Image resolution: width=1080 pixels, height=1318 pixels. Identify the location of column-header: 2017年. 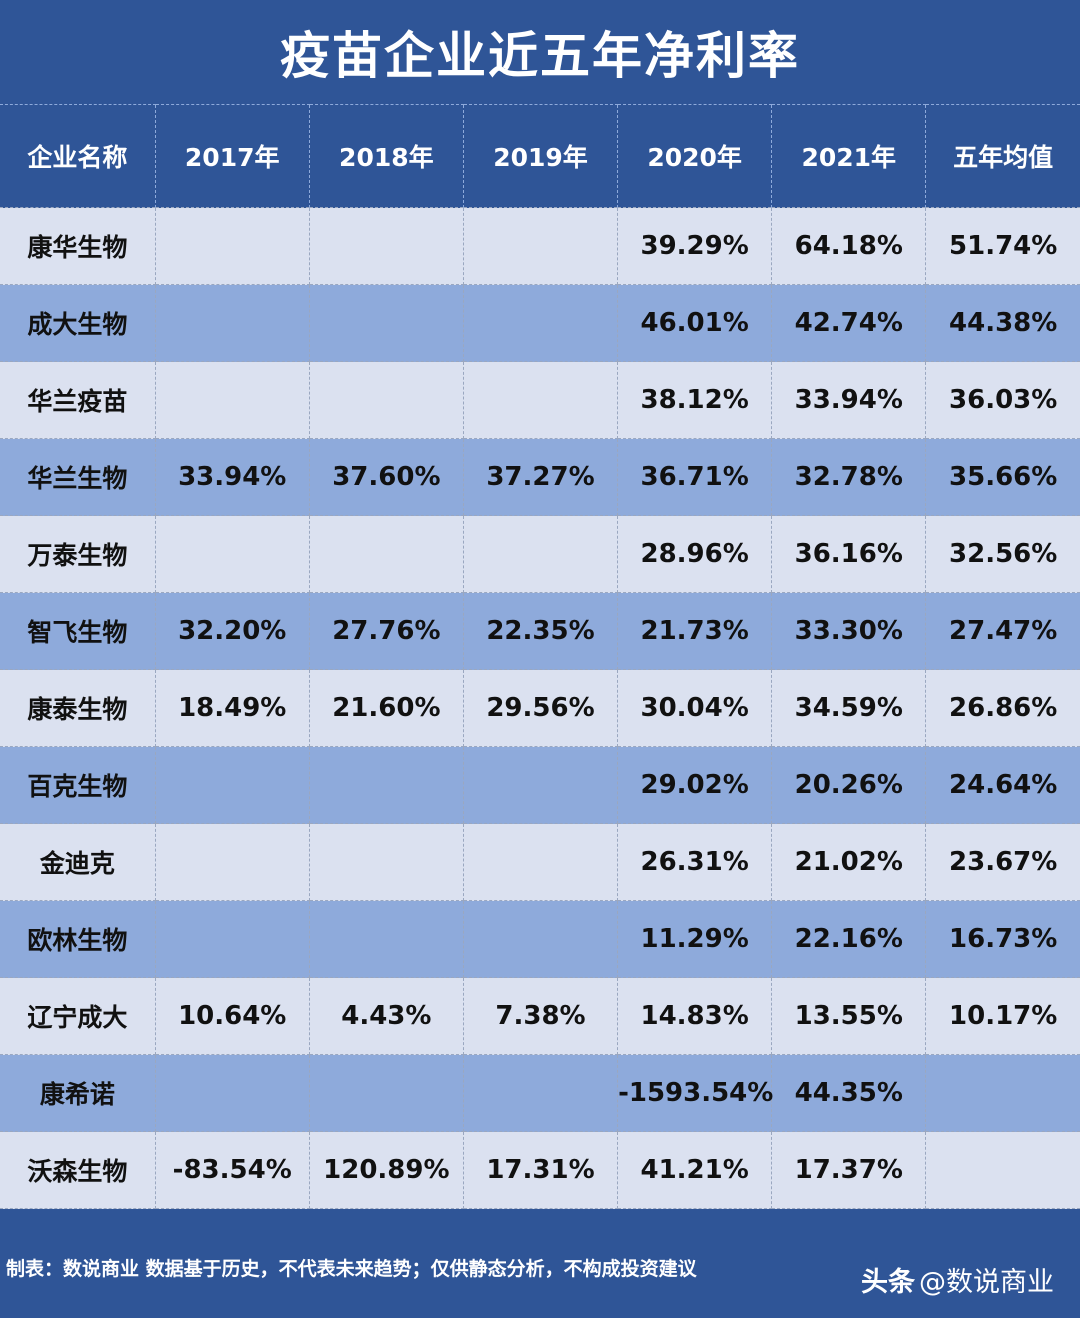
(232, 156).